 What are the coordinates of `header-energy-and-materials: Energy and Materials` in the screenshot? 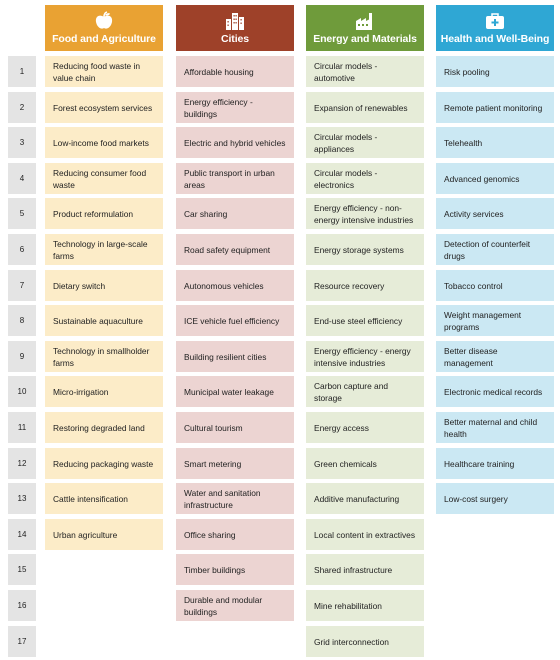 It's located at (365, 28).